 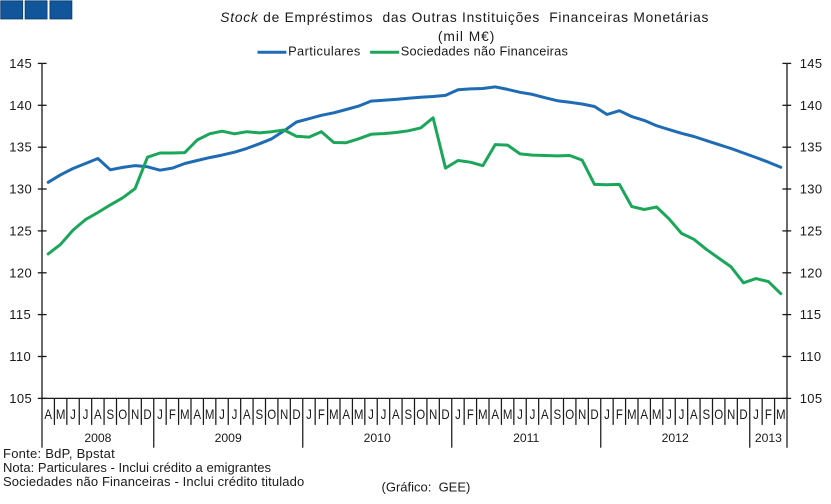 I want to click on svg-text: 2010, so click(x=377, y=438).